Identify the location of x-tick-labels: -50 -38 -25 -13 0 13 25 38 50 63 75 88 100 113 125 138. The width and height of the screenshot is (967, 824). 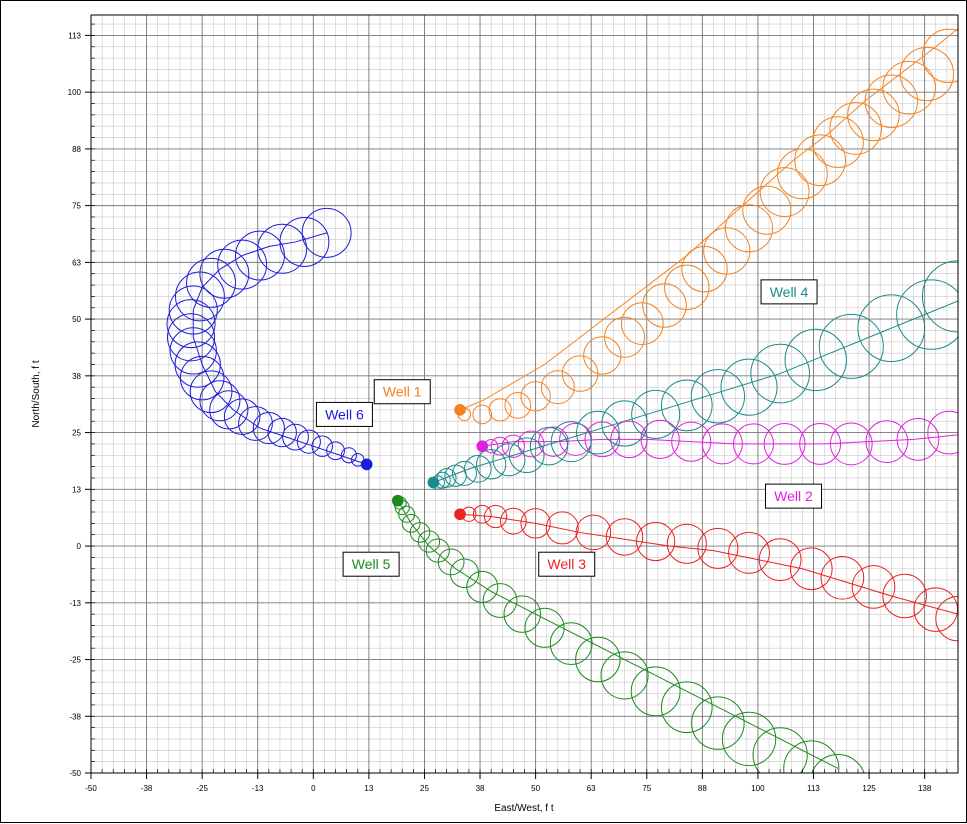
(508, 788).